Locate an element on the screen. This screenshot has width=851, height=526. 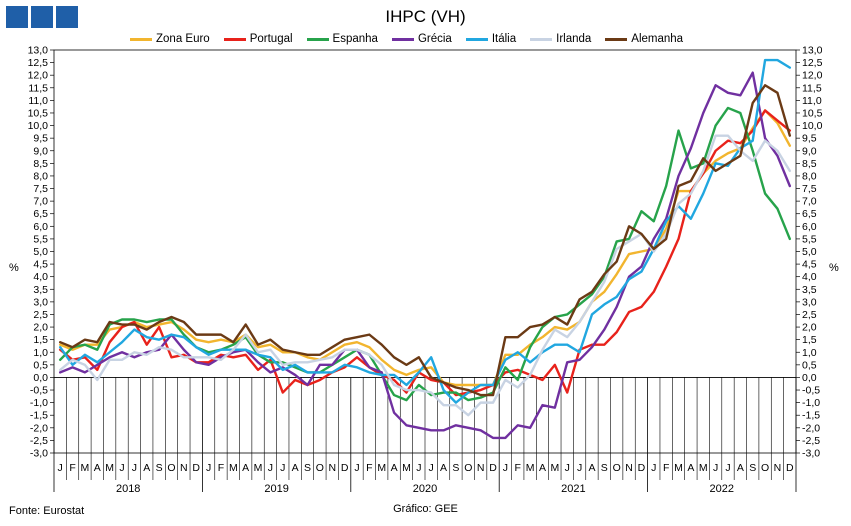
legend-label: Zona Euro is located at coordinates (183, 39).